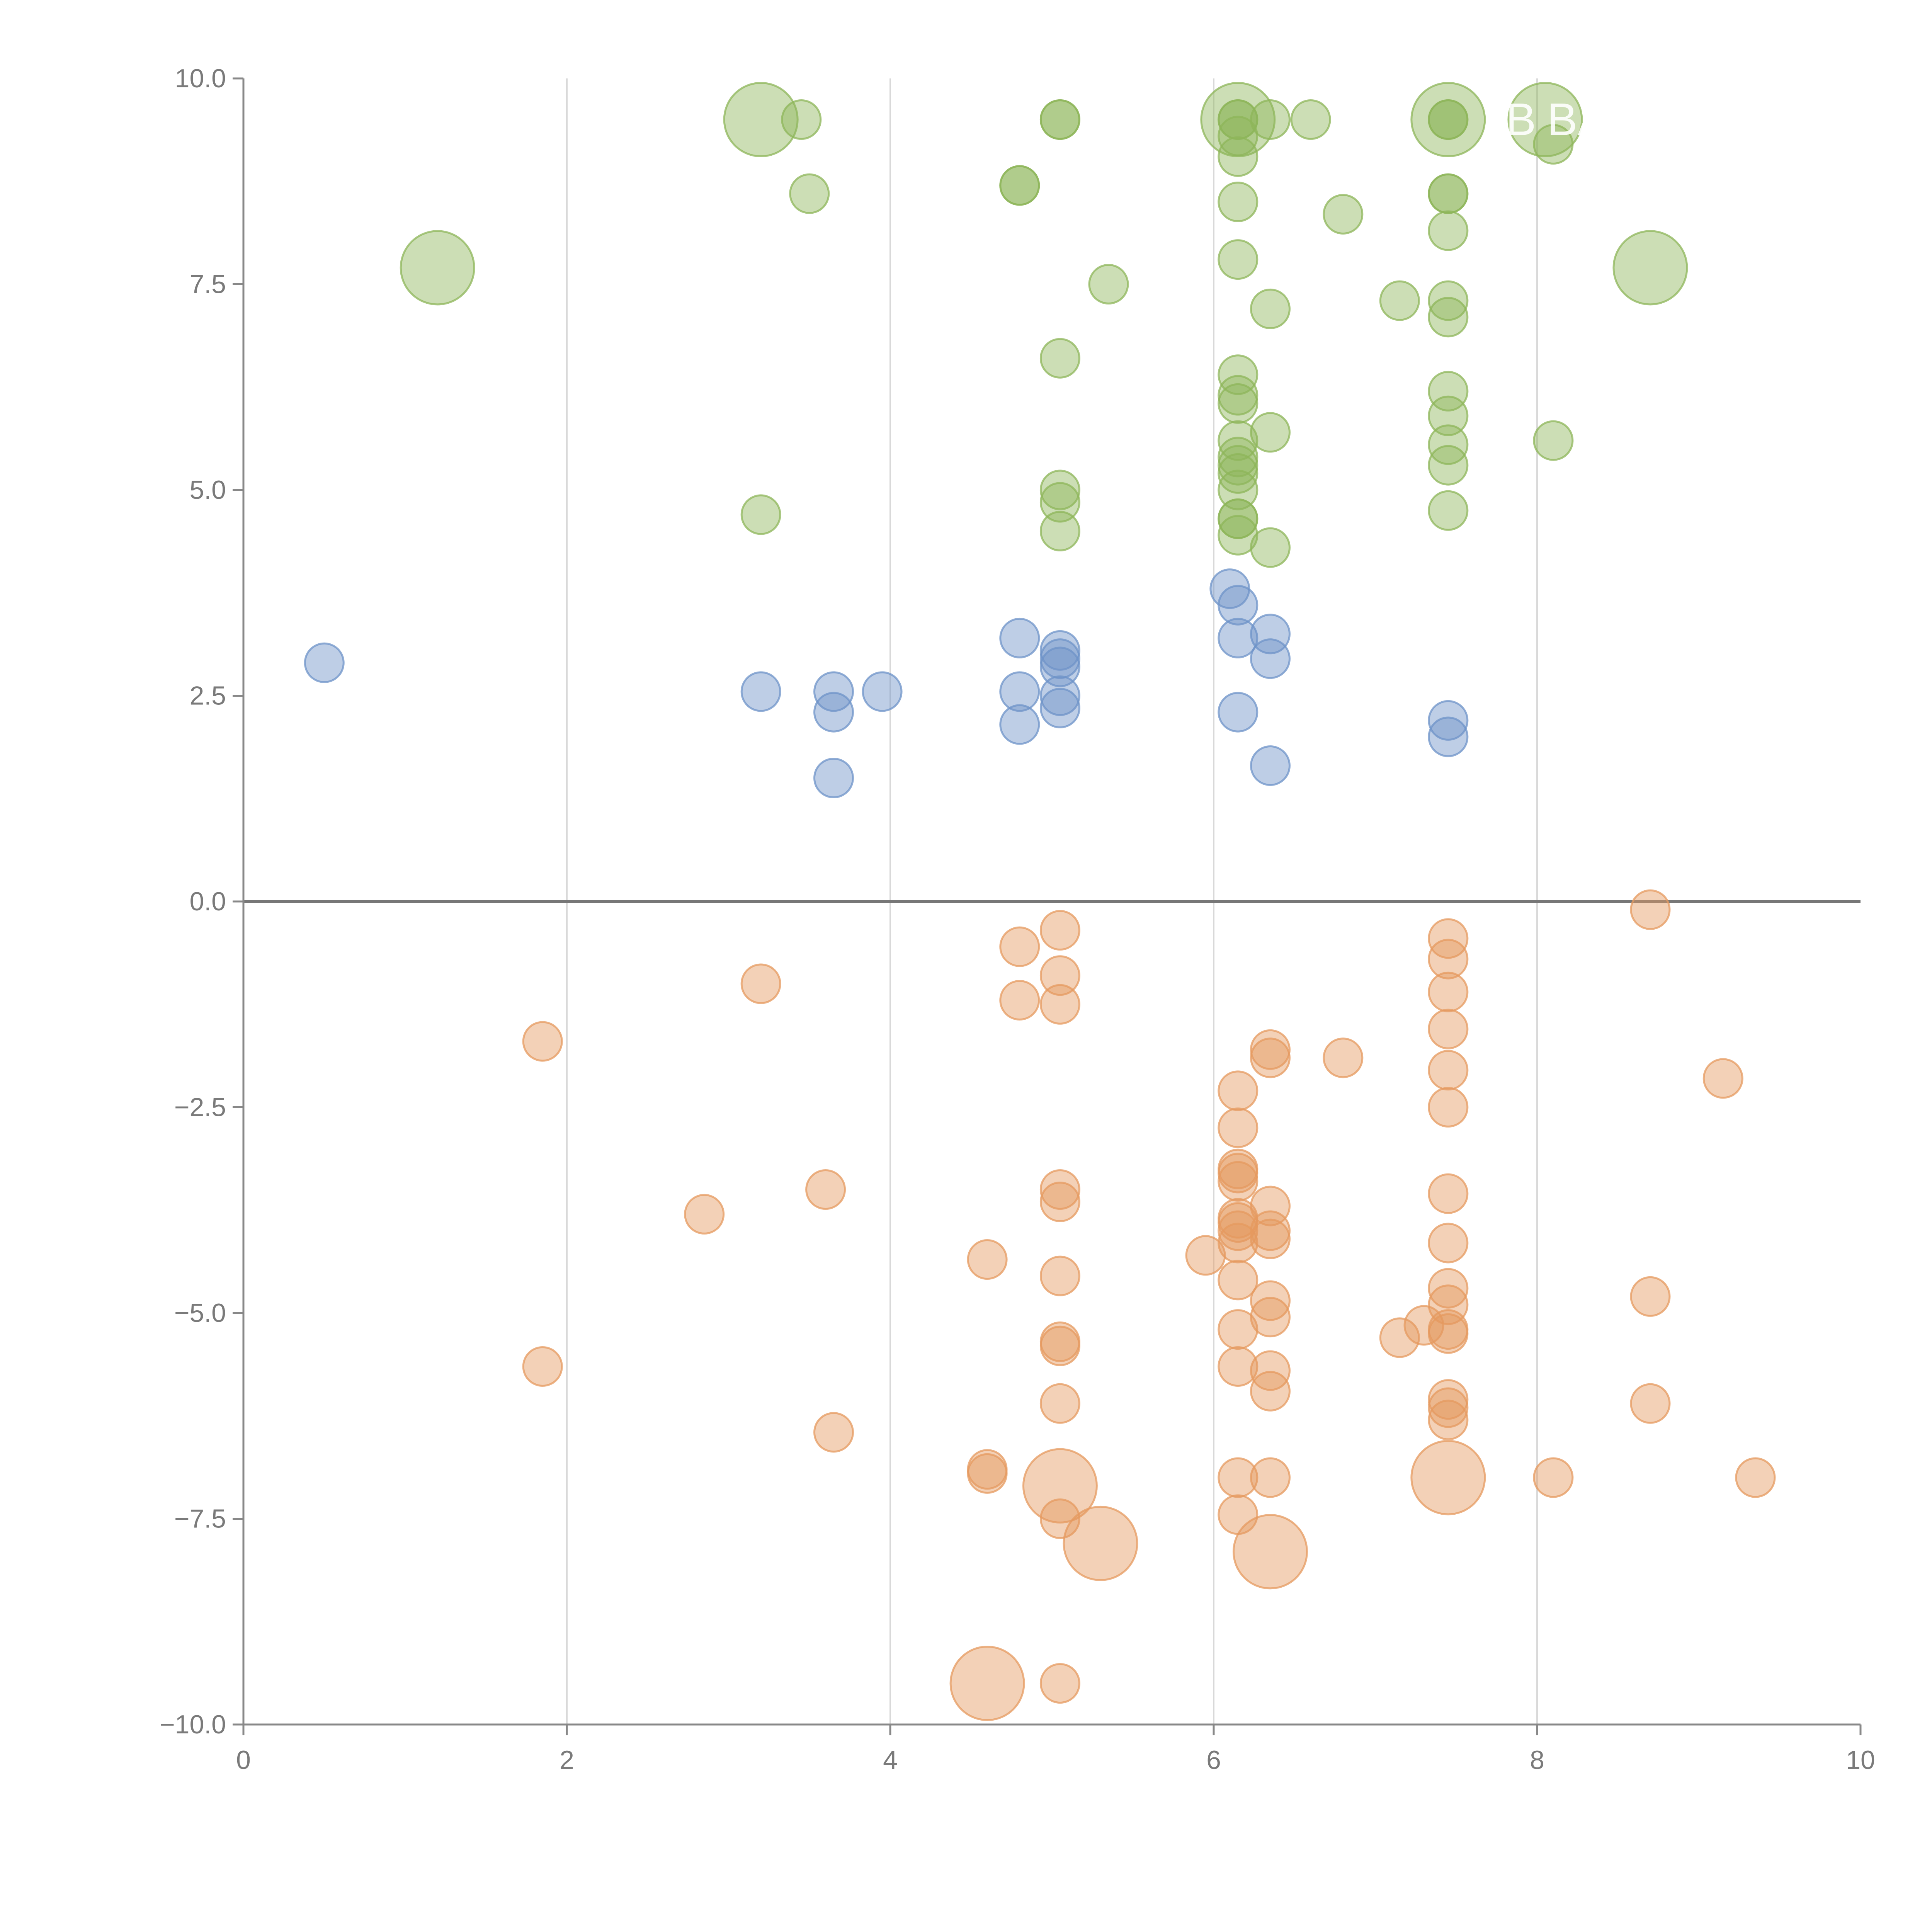 This screenshot has height=1932, width=1932. Describe the element at coordinates (1521, 120) in the screenshot. I see `annotation-label: B` at that location.